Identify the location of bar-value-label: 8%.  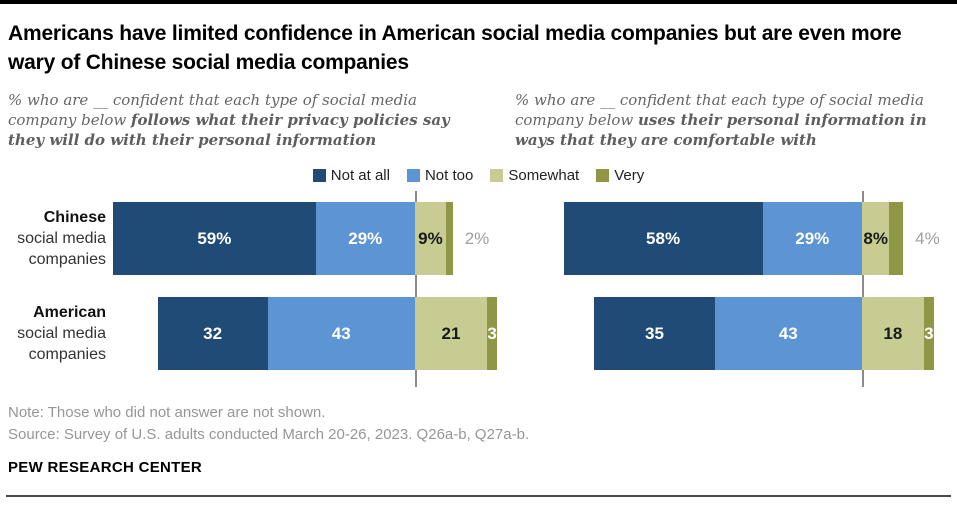
(875, 238).